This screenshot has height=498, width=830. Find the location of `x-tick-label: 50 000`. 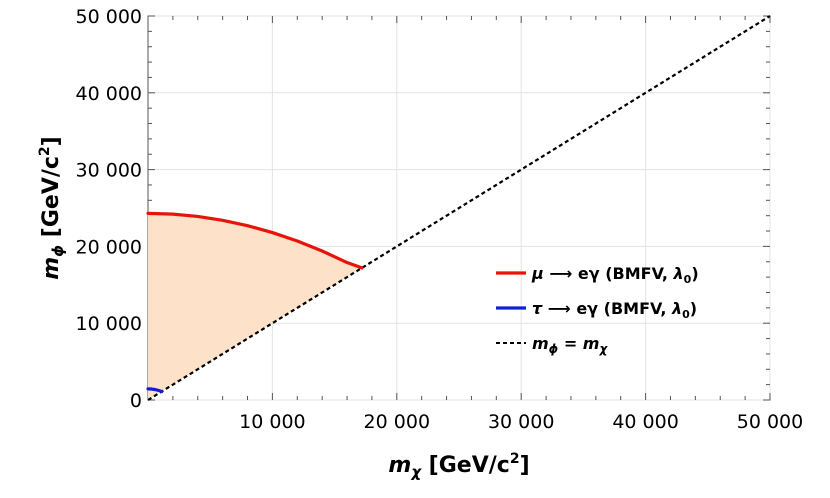

x-tick-label: 50 000 is located at coordinates (770, 422).